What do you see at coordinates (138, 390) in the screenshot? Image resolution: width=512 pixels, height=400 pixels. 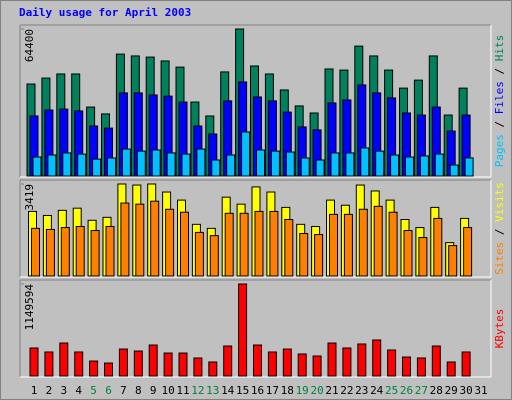 I see `x-tick-label: 8` at bounding box center [138, 390].